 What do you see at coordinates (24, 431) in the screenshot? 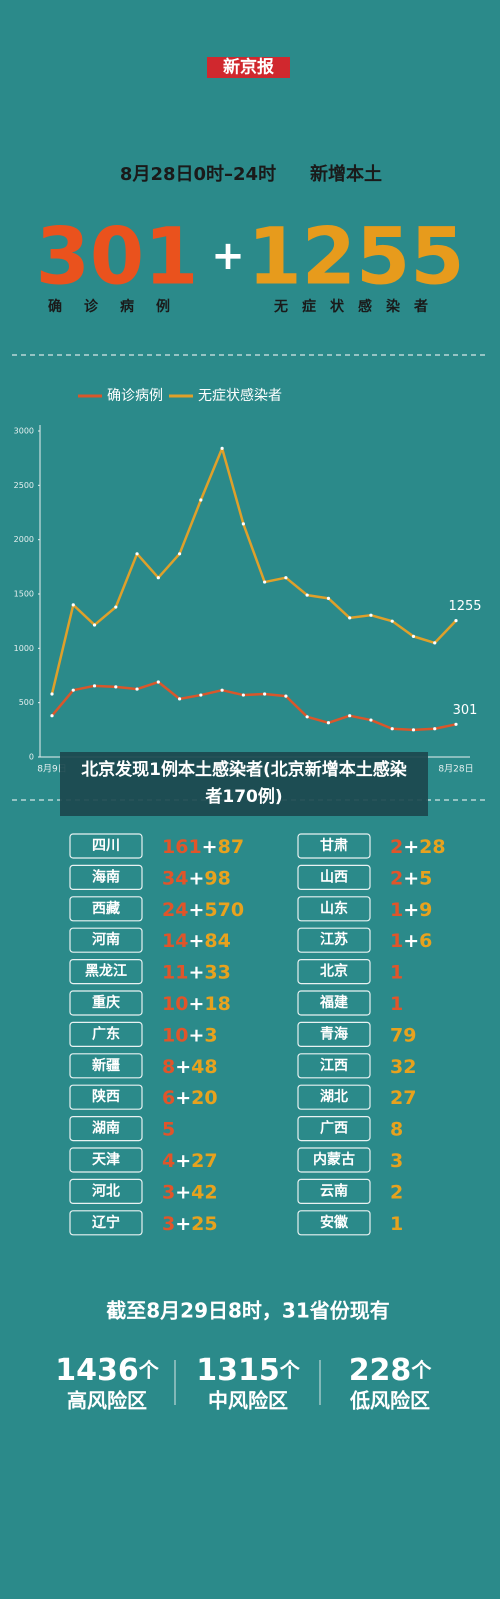
I see `y-tick-label: 3000` at bounding box center [24, 431].